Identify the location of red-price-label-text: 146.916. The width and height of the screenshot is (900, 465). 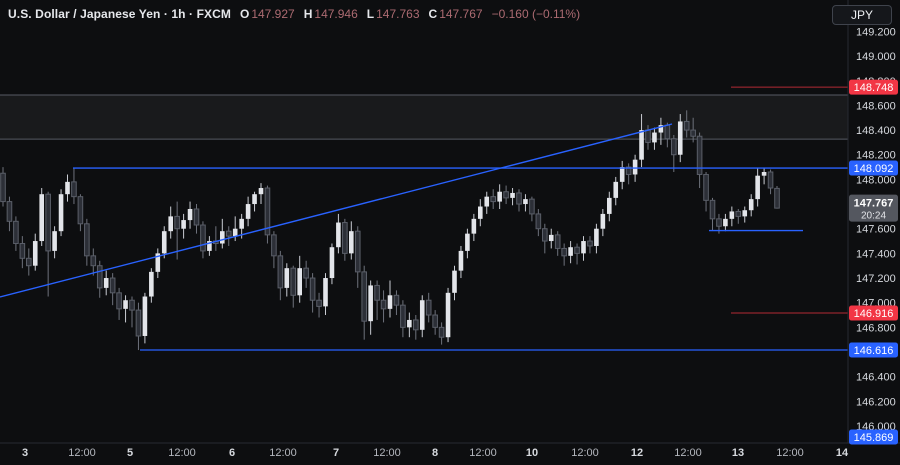
(874, 314).